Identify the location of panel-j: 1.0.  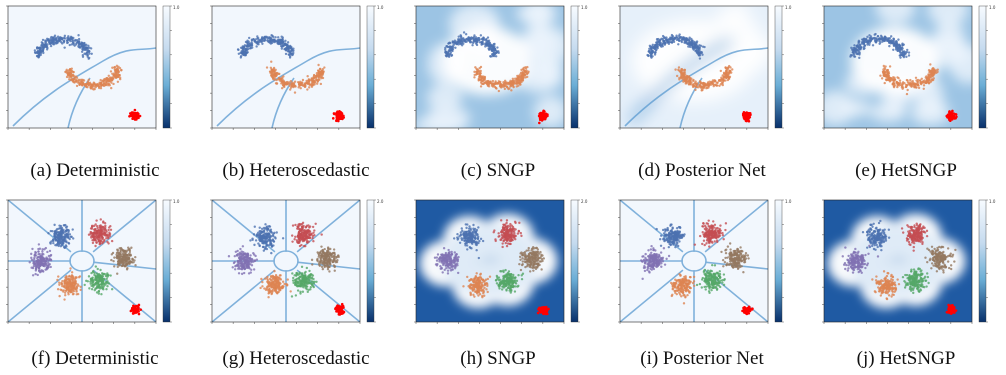
(911, 261).